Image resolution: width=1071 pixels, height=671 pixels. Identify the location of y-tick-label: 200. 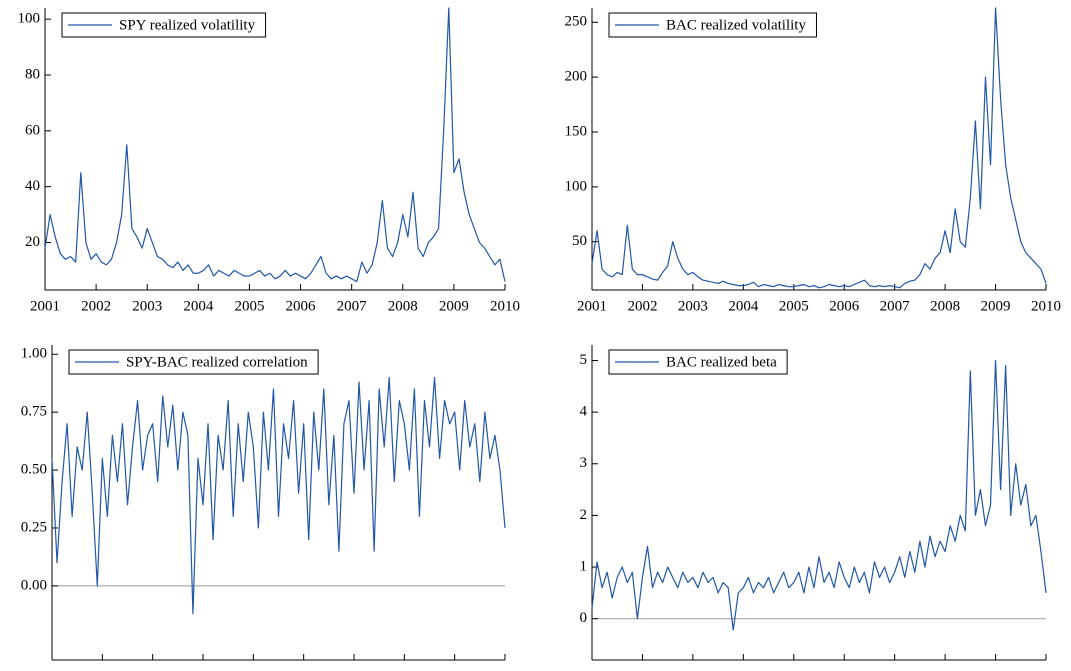
(576, 77).